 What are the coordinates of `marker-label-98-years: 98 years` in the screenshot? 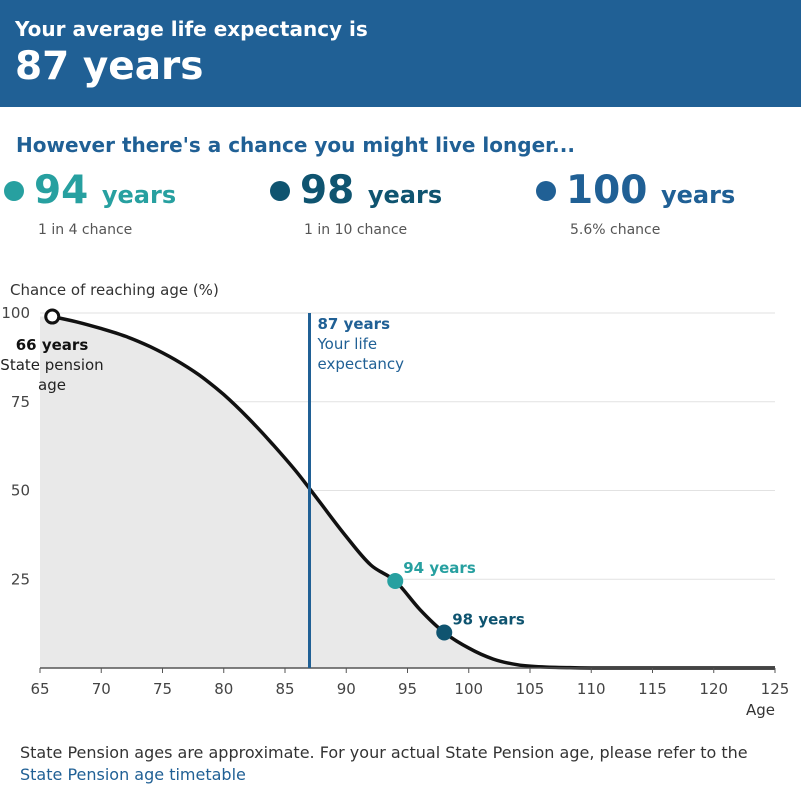 It's located at (488, 620).